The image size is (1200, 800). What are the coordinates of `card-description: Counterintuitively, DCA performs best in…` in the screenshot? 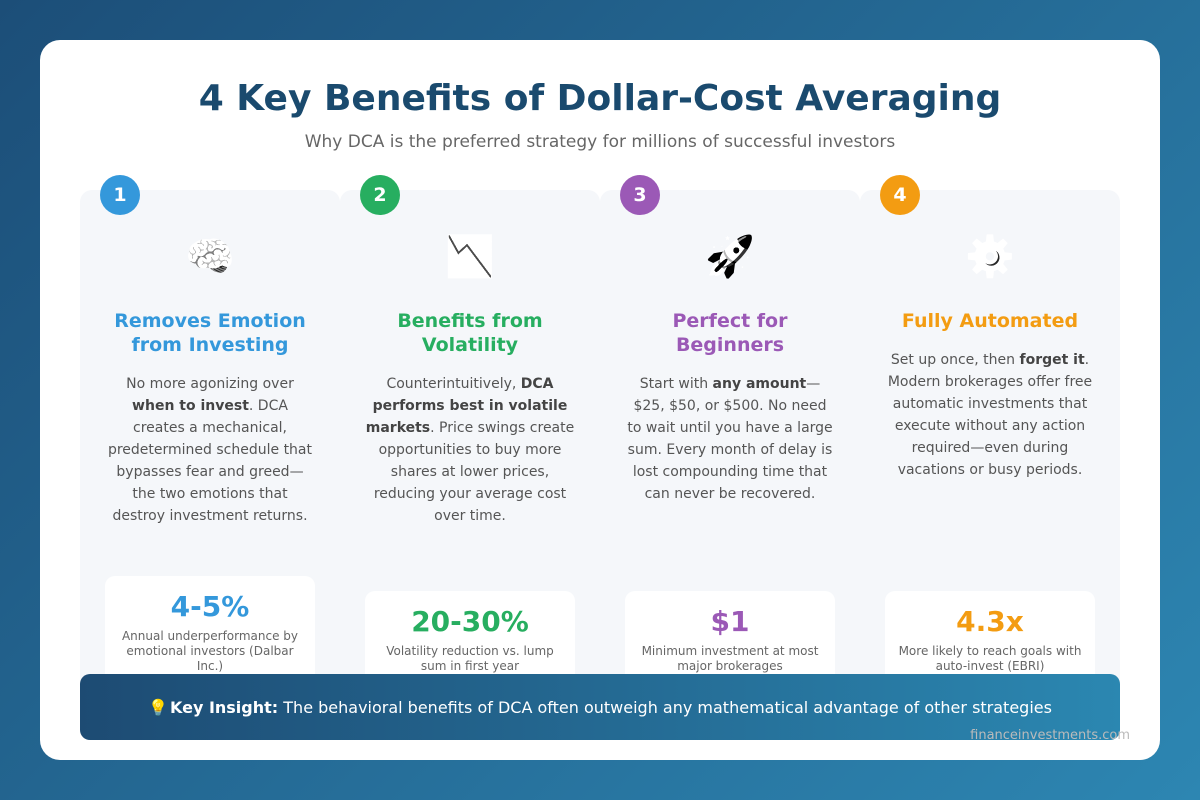 It's located at (470, 450).